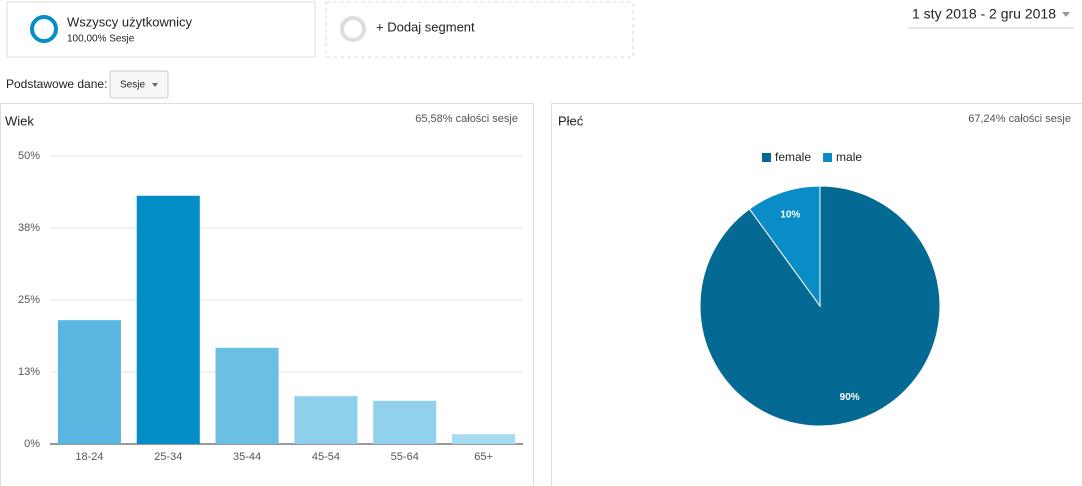 The width and height of the screenshot is (1082, 486). Describe the element at coordinates (326, 457) in the screenshot. I see `x-tick-label: 45-54` at that location.